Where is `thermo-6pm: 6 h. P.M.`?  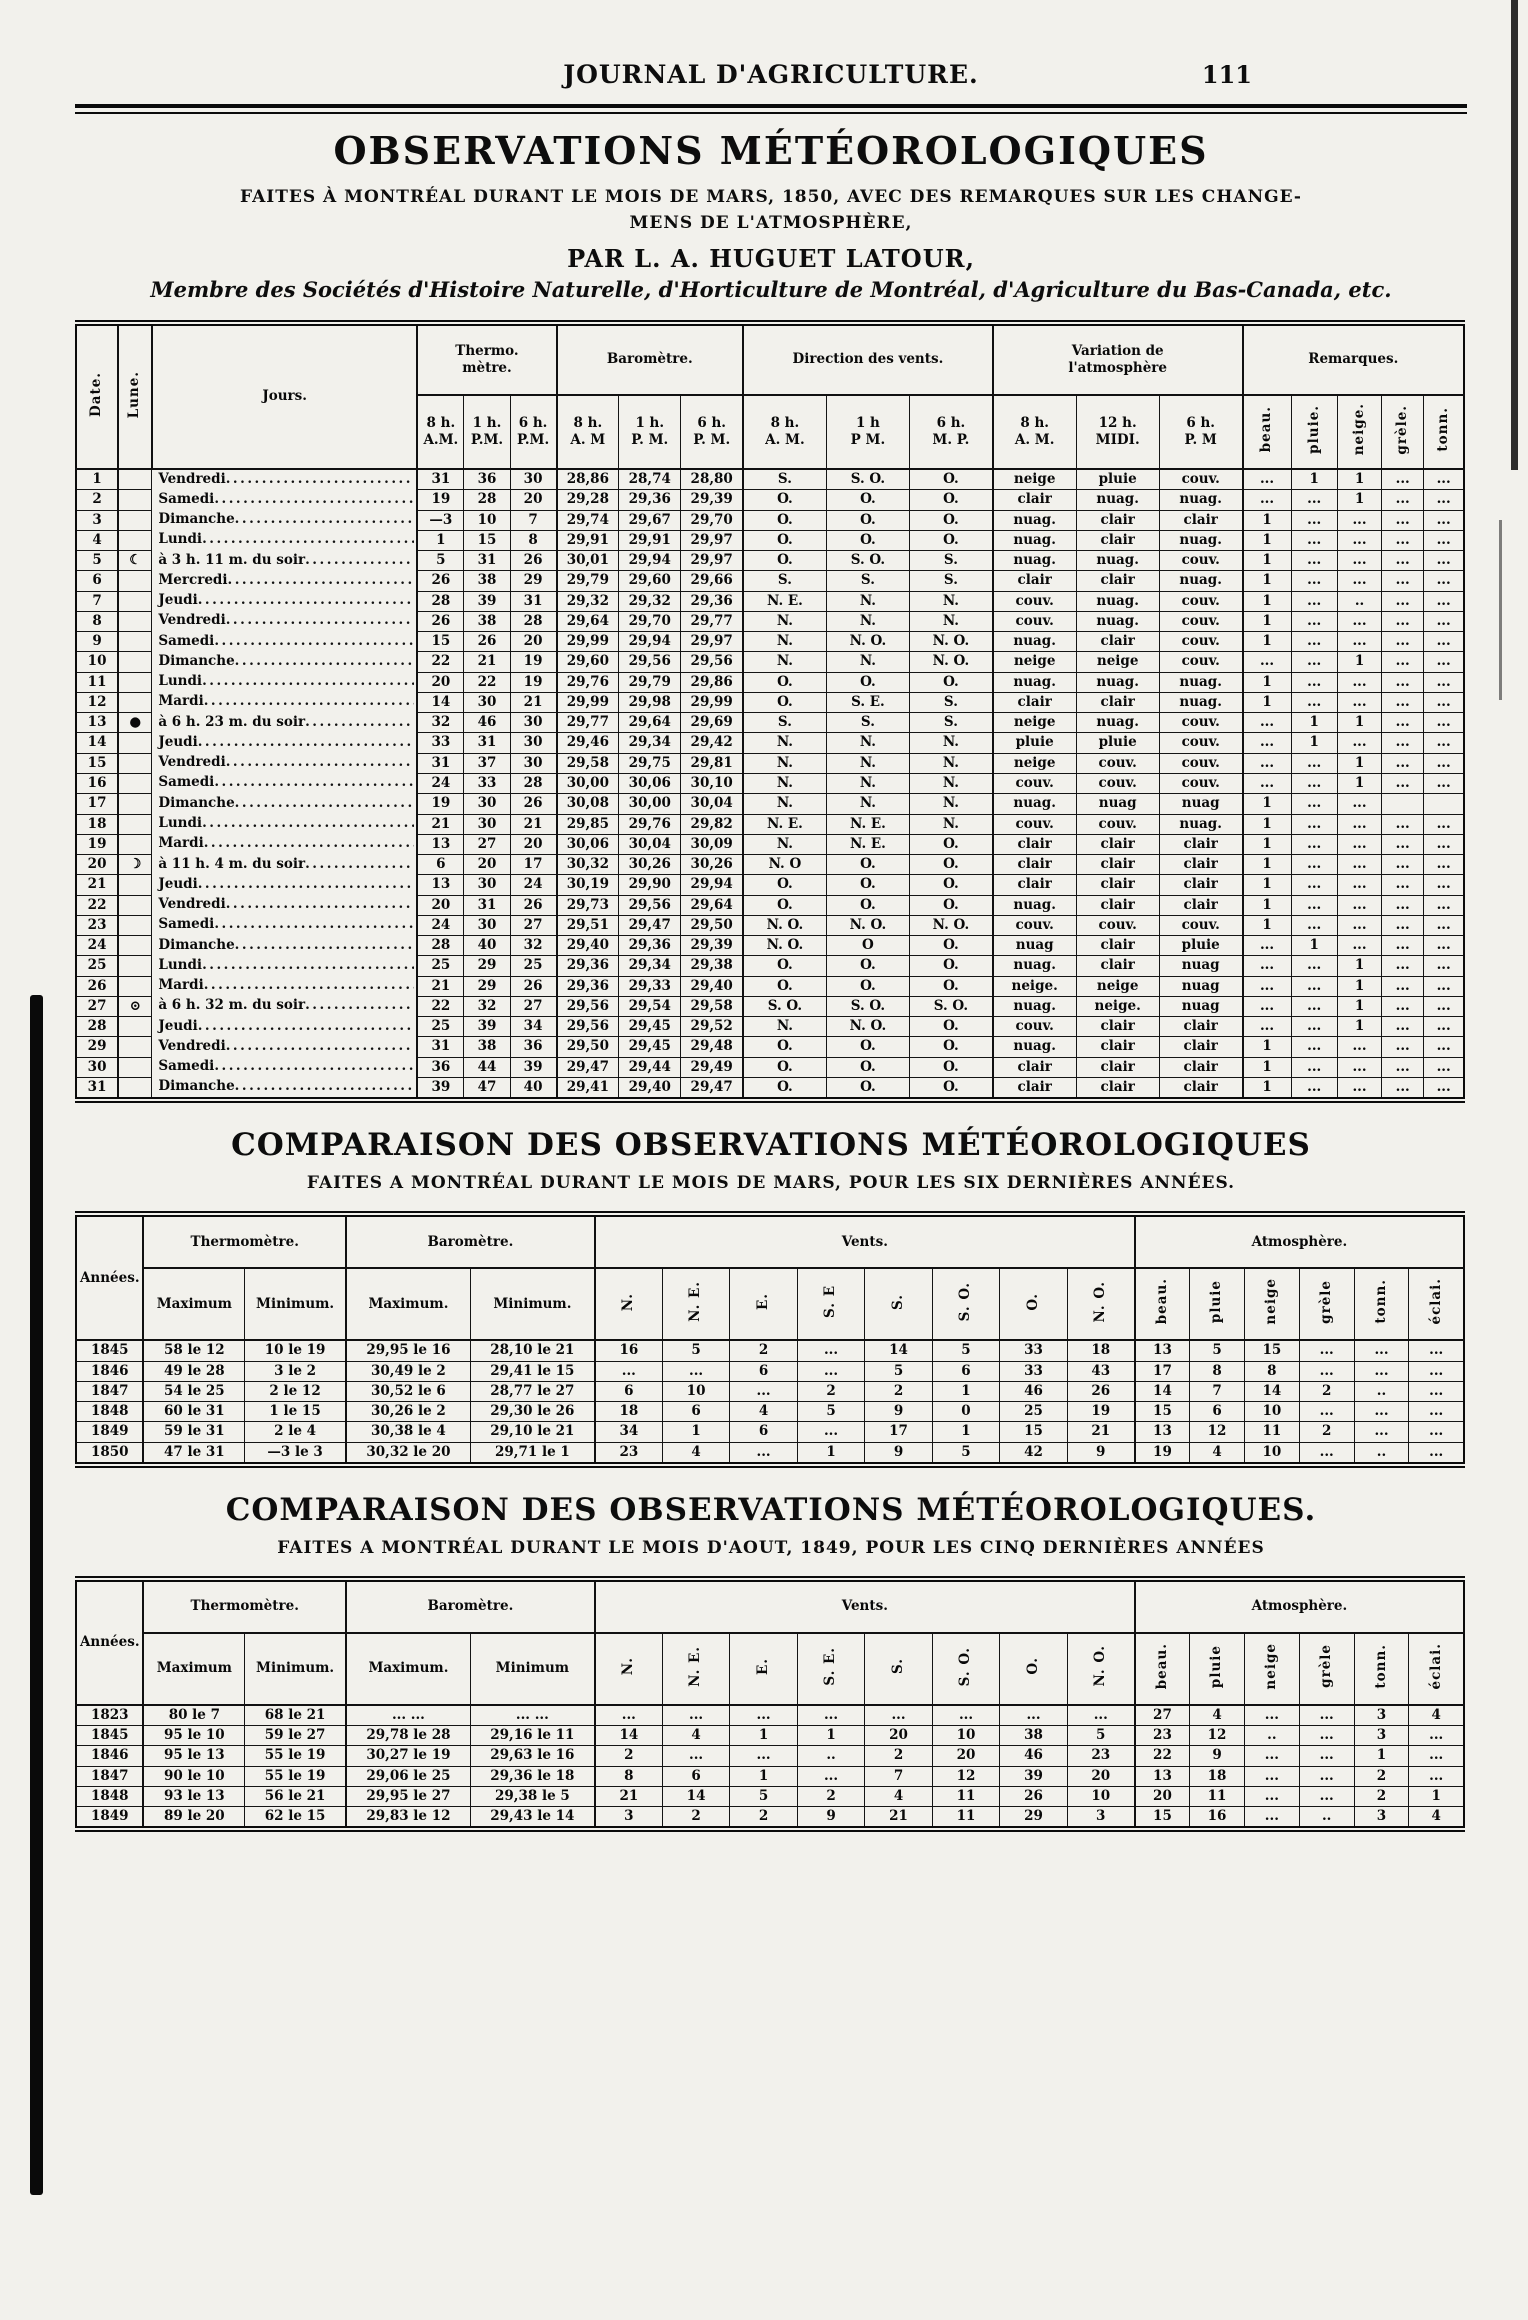 thermo-6pm: 6 h. P.M. is located at coordinates (533, 432).